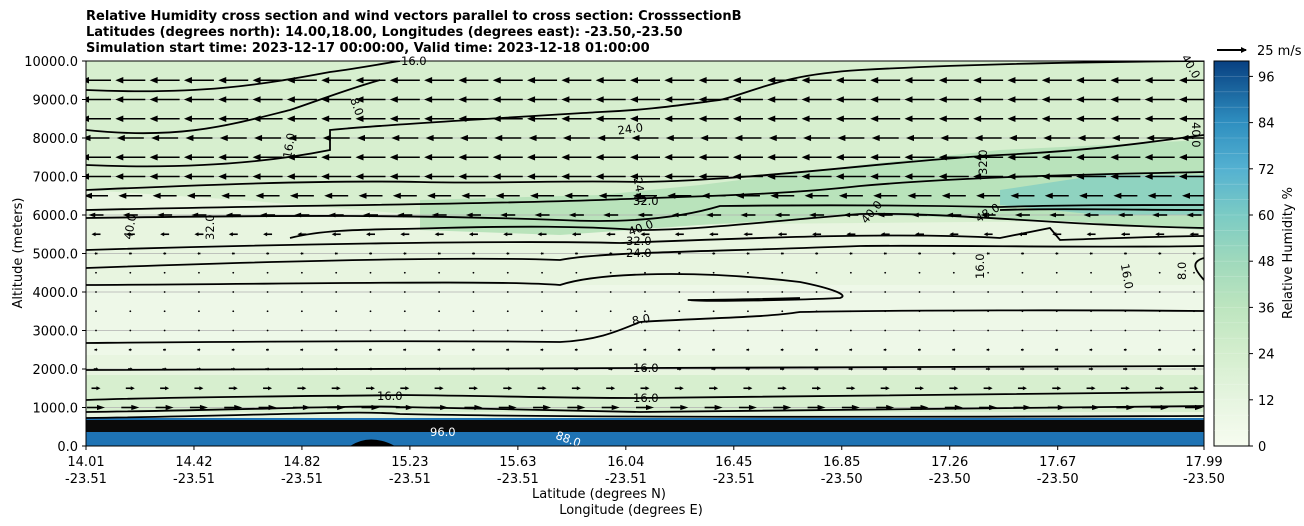 Image resolution: width=1304 pixels, height=526 pixels. Describe the element at coordinates (631, 510) in the screenshot. I see `x-axis-label-2: Longitude (degrees E)` at that location.